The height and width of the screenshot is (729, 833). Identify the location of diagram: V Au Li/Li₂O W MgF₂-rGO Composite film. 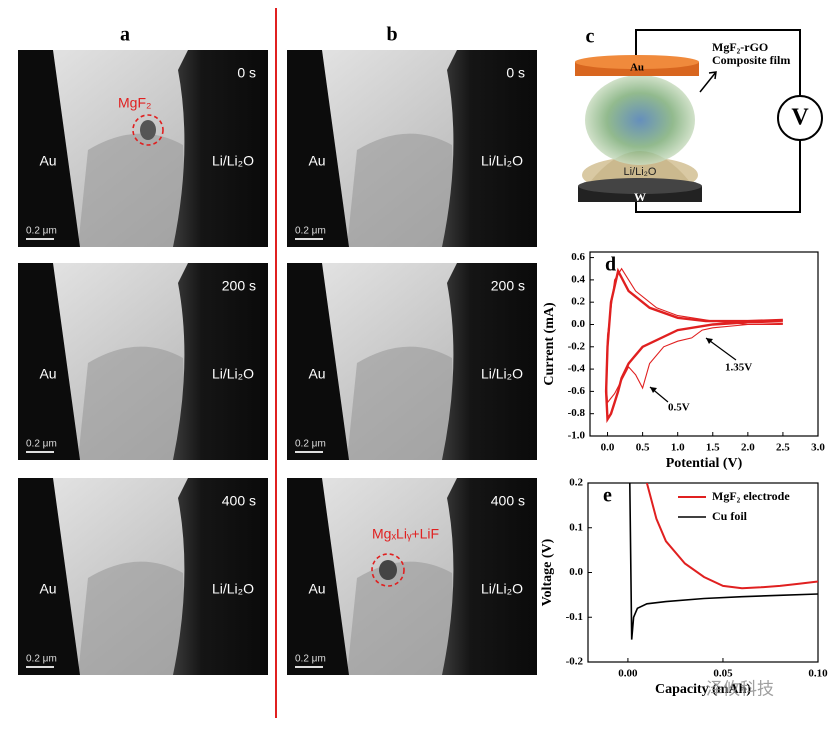
(699, 121).